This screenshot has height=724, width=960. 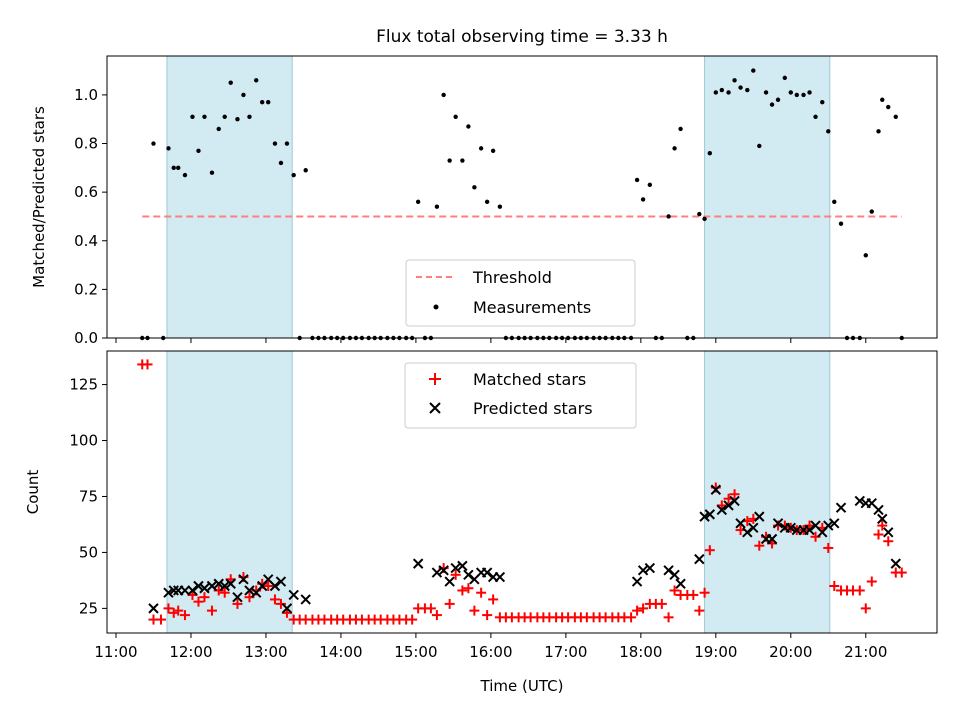 I want to click on bottom-y-tick-label: 125, so click(x=83, y=385).